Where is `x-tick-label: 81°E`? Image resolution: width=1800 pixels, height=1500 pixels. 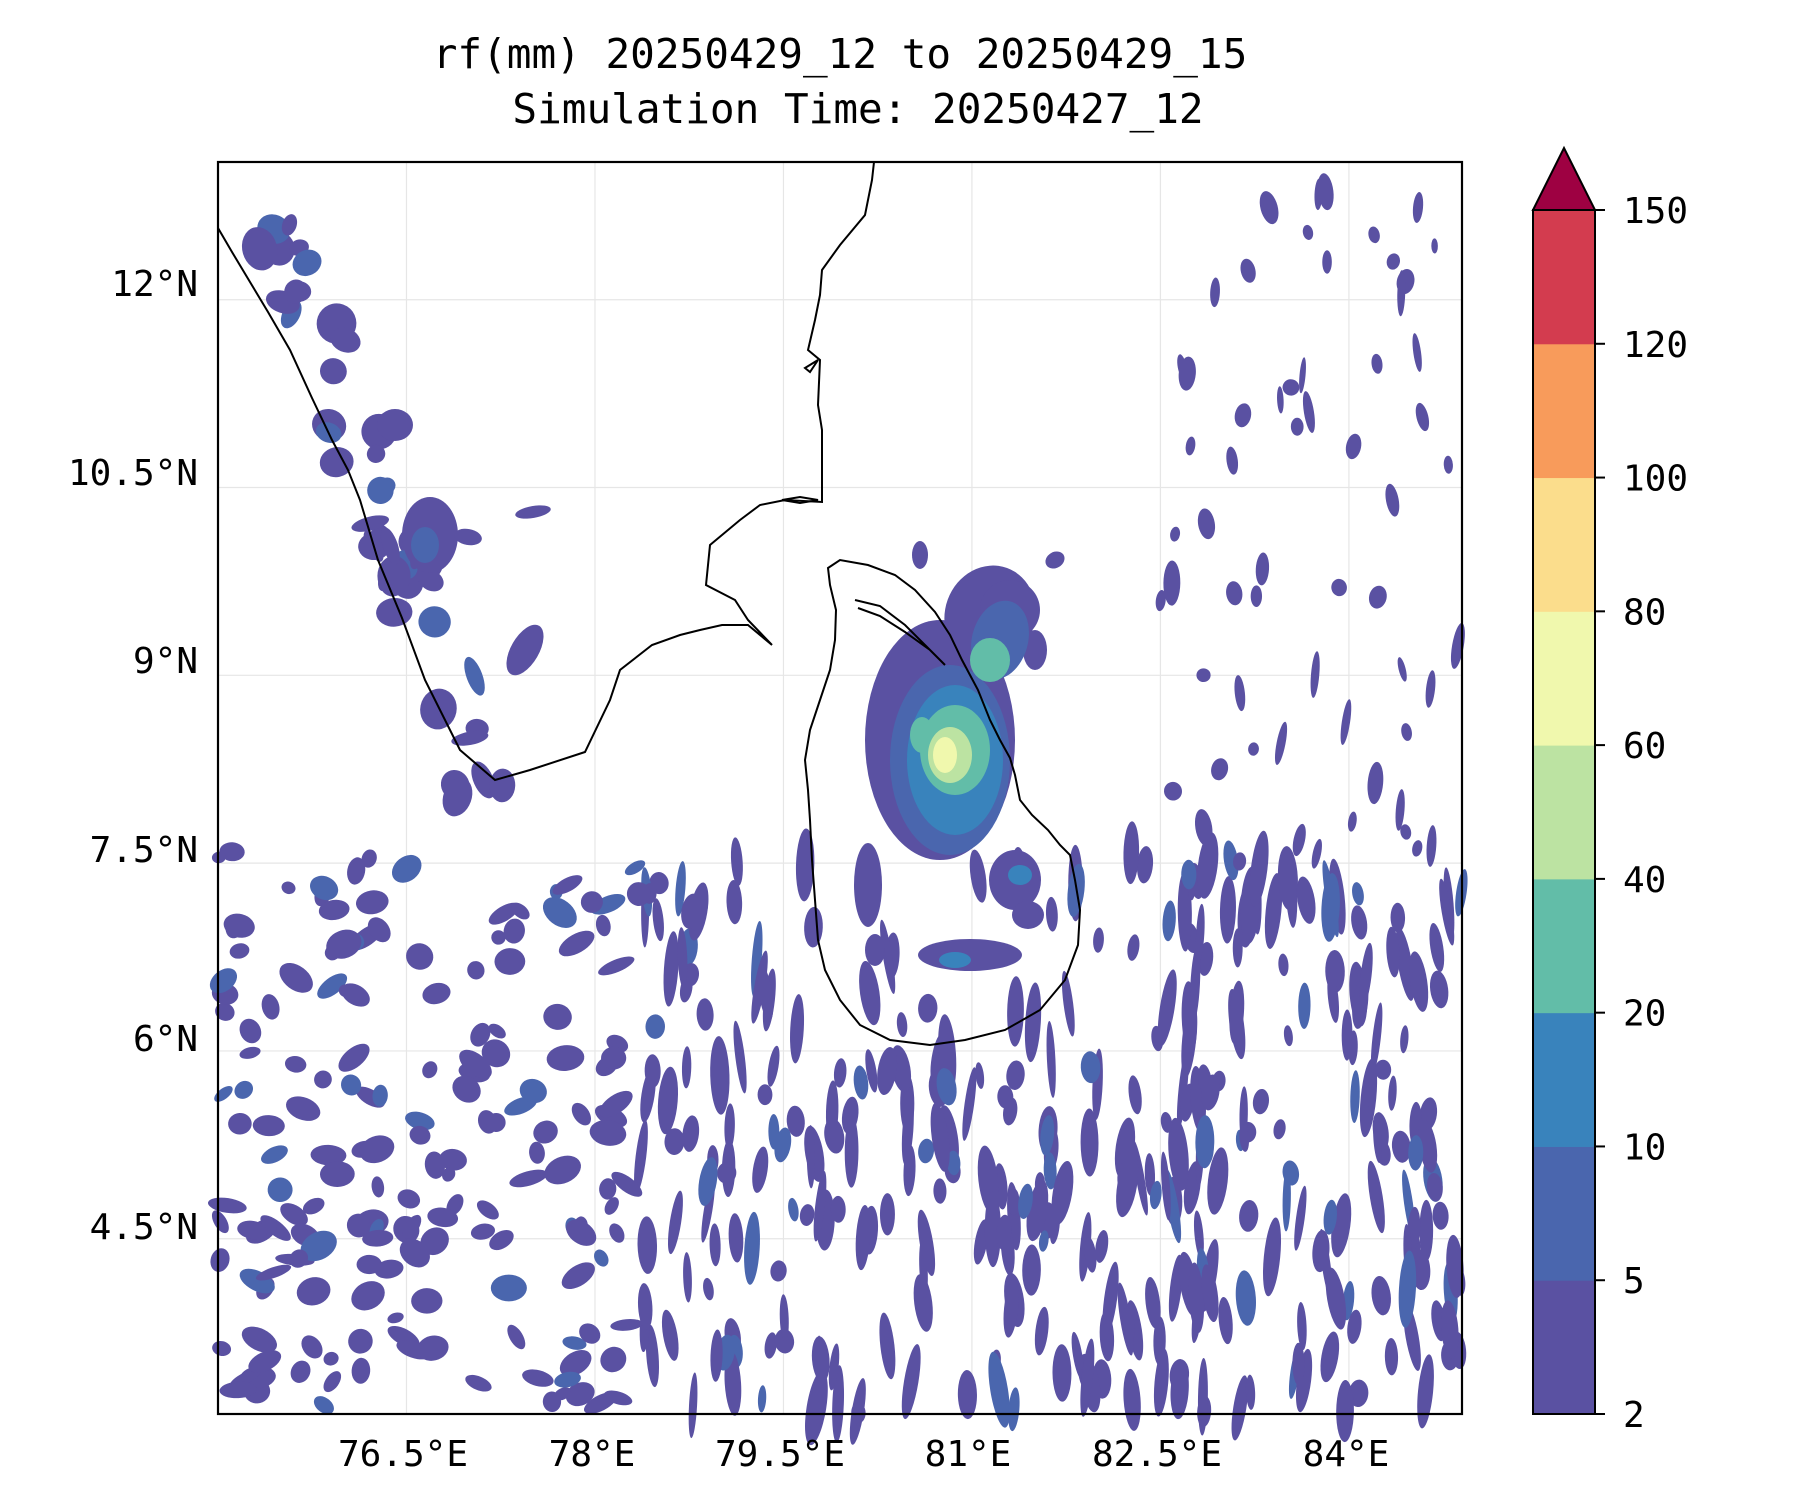 x-tick-label: 81°E is located at coordinates (968, 1454).